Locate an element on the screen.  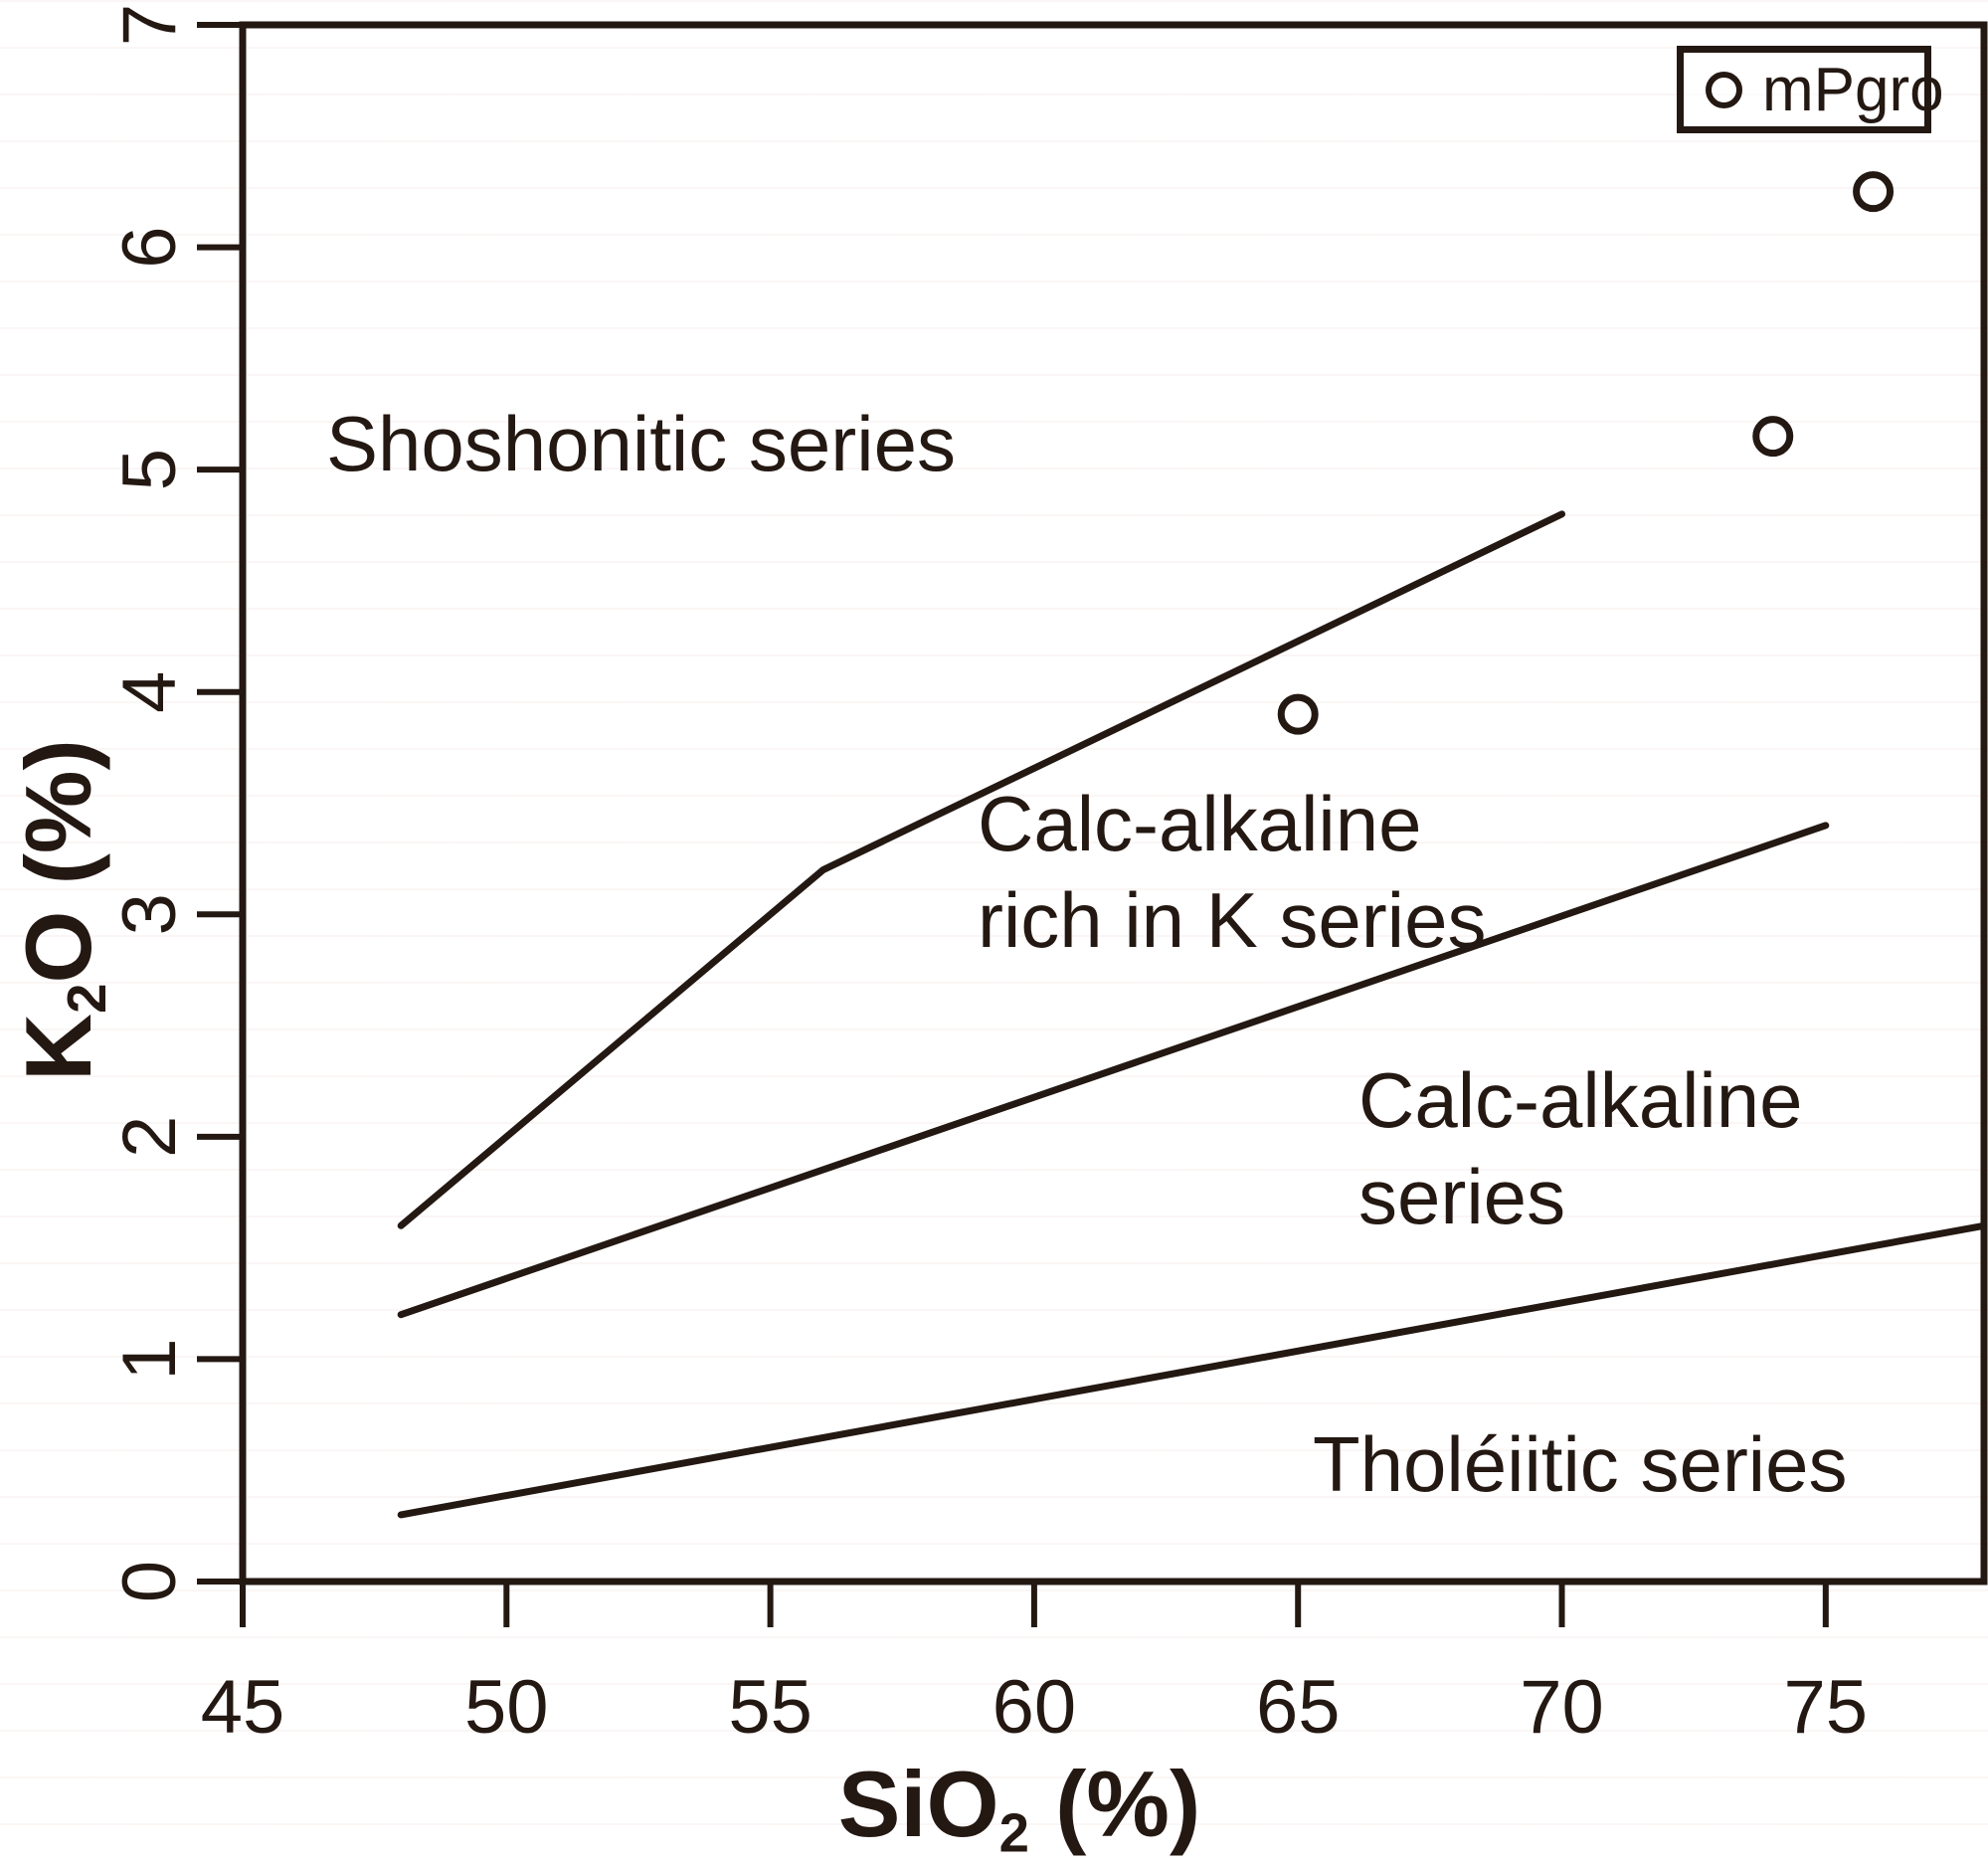
y-axis-tick-label: 5 is located at coordinates (149, 469).